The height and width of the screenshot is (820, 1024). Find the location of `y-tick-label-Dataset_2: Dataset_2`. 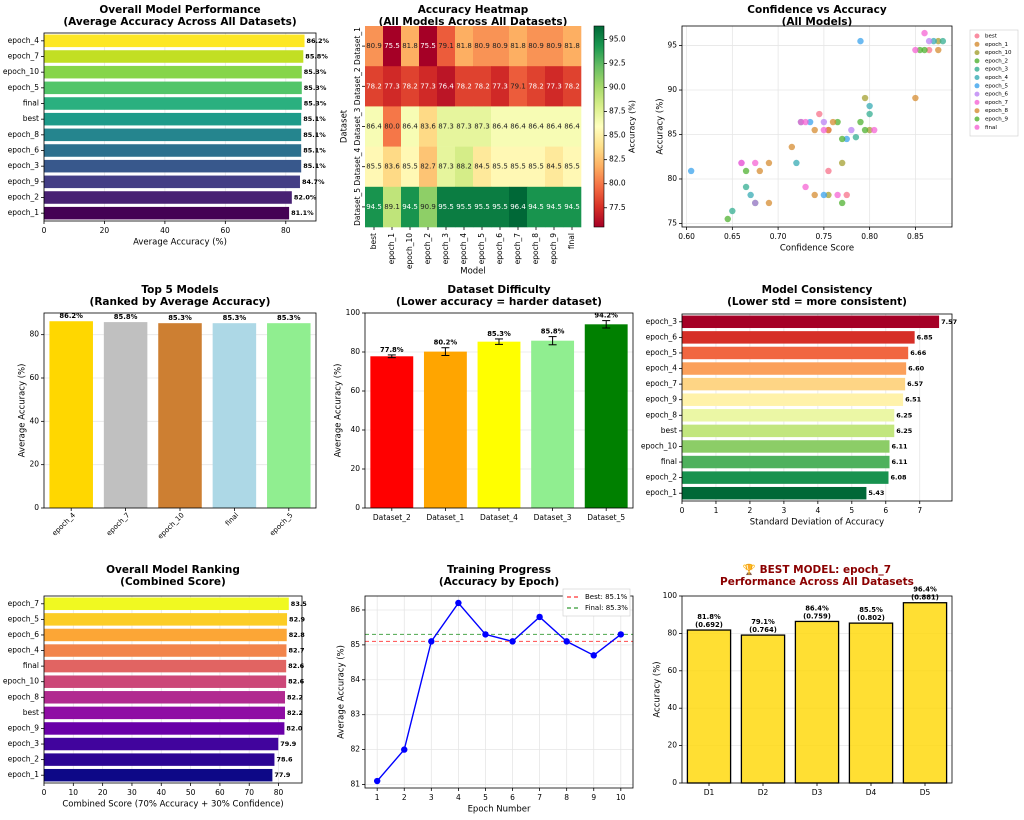

y-tick-label-Dataset_2: Dataset_2 is located at coordinates (357, 86).